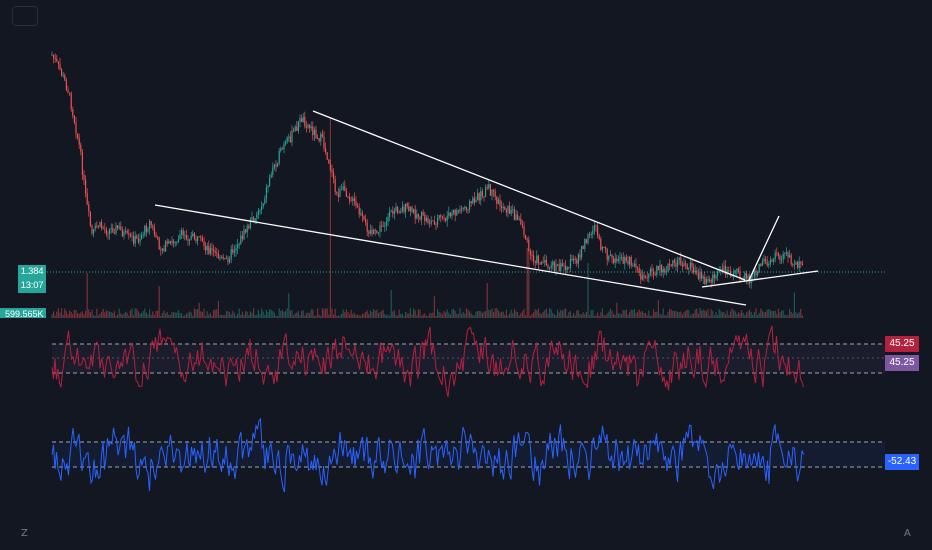 The width and height of the screenshot is (932, 550). What do you see at coordinates (24, 533) in the screenshot?
I see `timezone-z-button: Z` at bounding box center [24, 533].